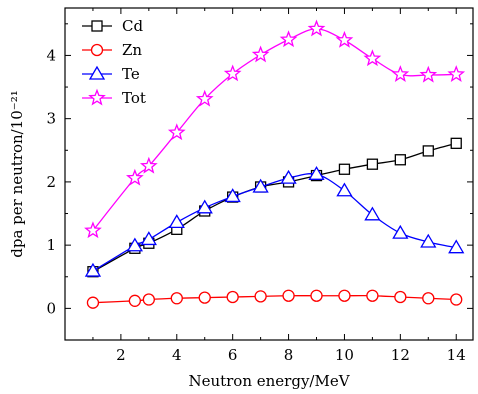 The image size is (478, 394). What do you see at coordinates (112, 26) in the screenshot?
I see `legend-item-cd: Cd` at bounding box center [112, 26].